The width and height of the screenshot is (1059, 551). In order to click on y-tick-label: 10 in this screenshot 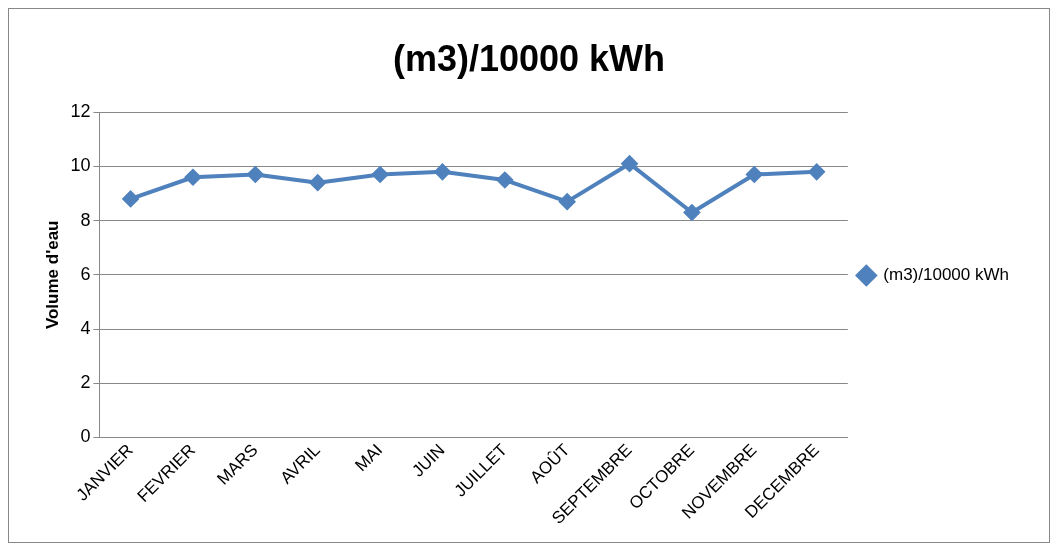, I will do `click(80, 165)`.